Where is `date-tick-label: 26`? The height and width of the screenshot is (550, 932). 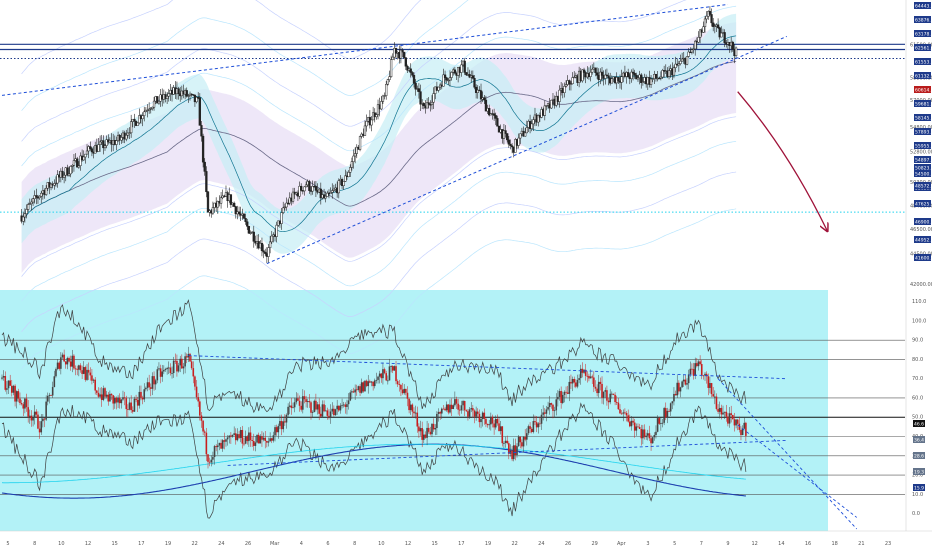 date-tick-label: 26 is located at coordinates (248, 544).